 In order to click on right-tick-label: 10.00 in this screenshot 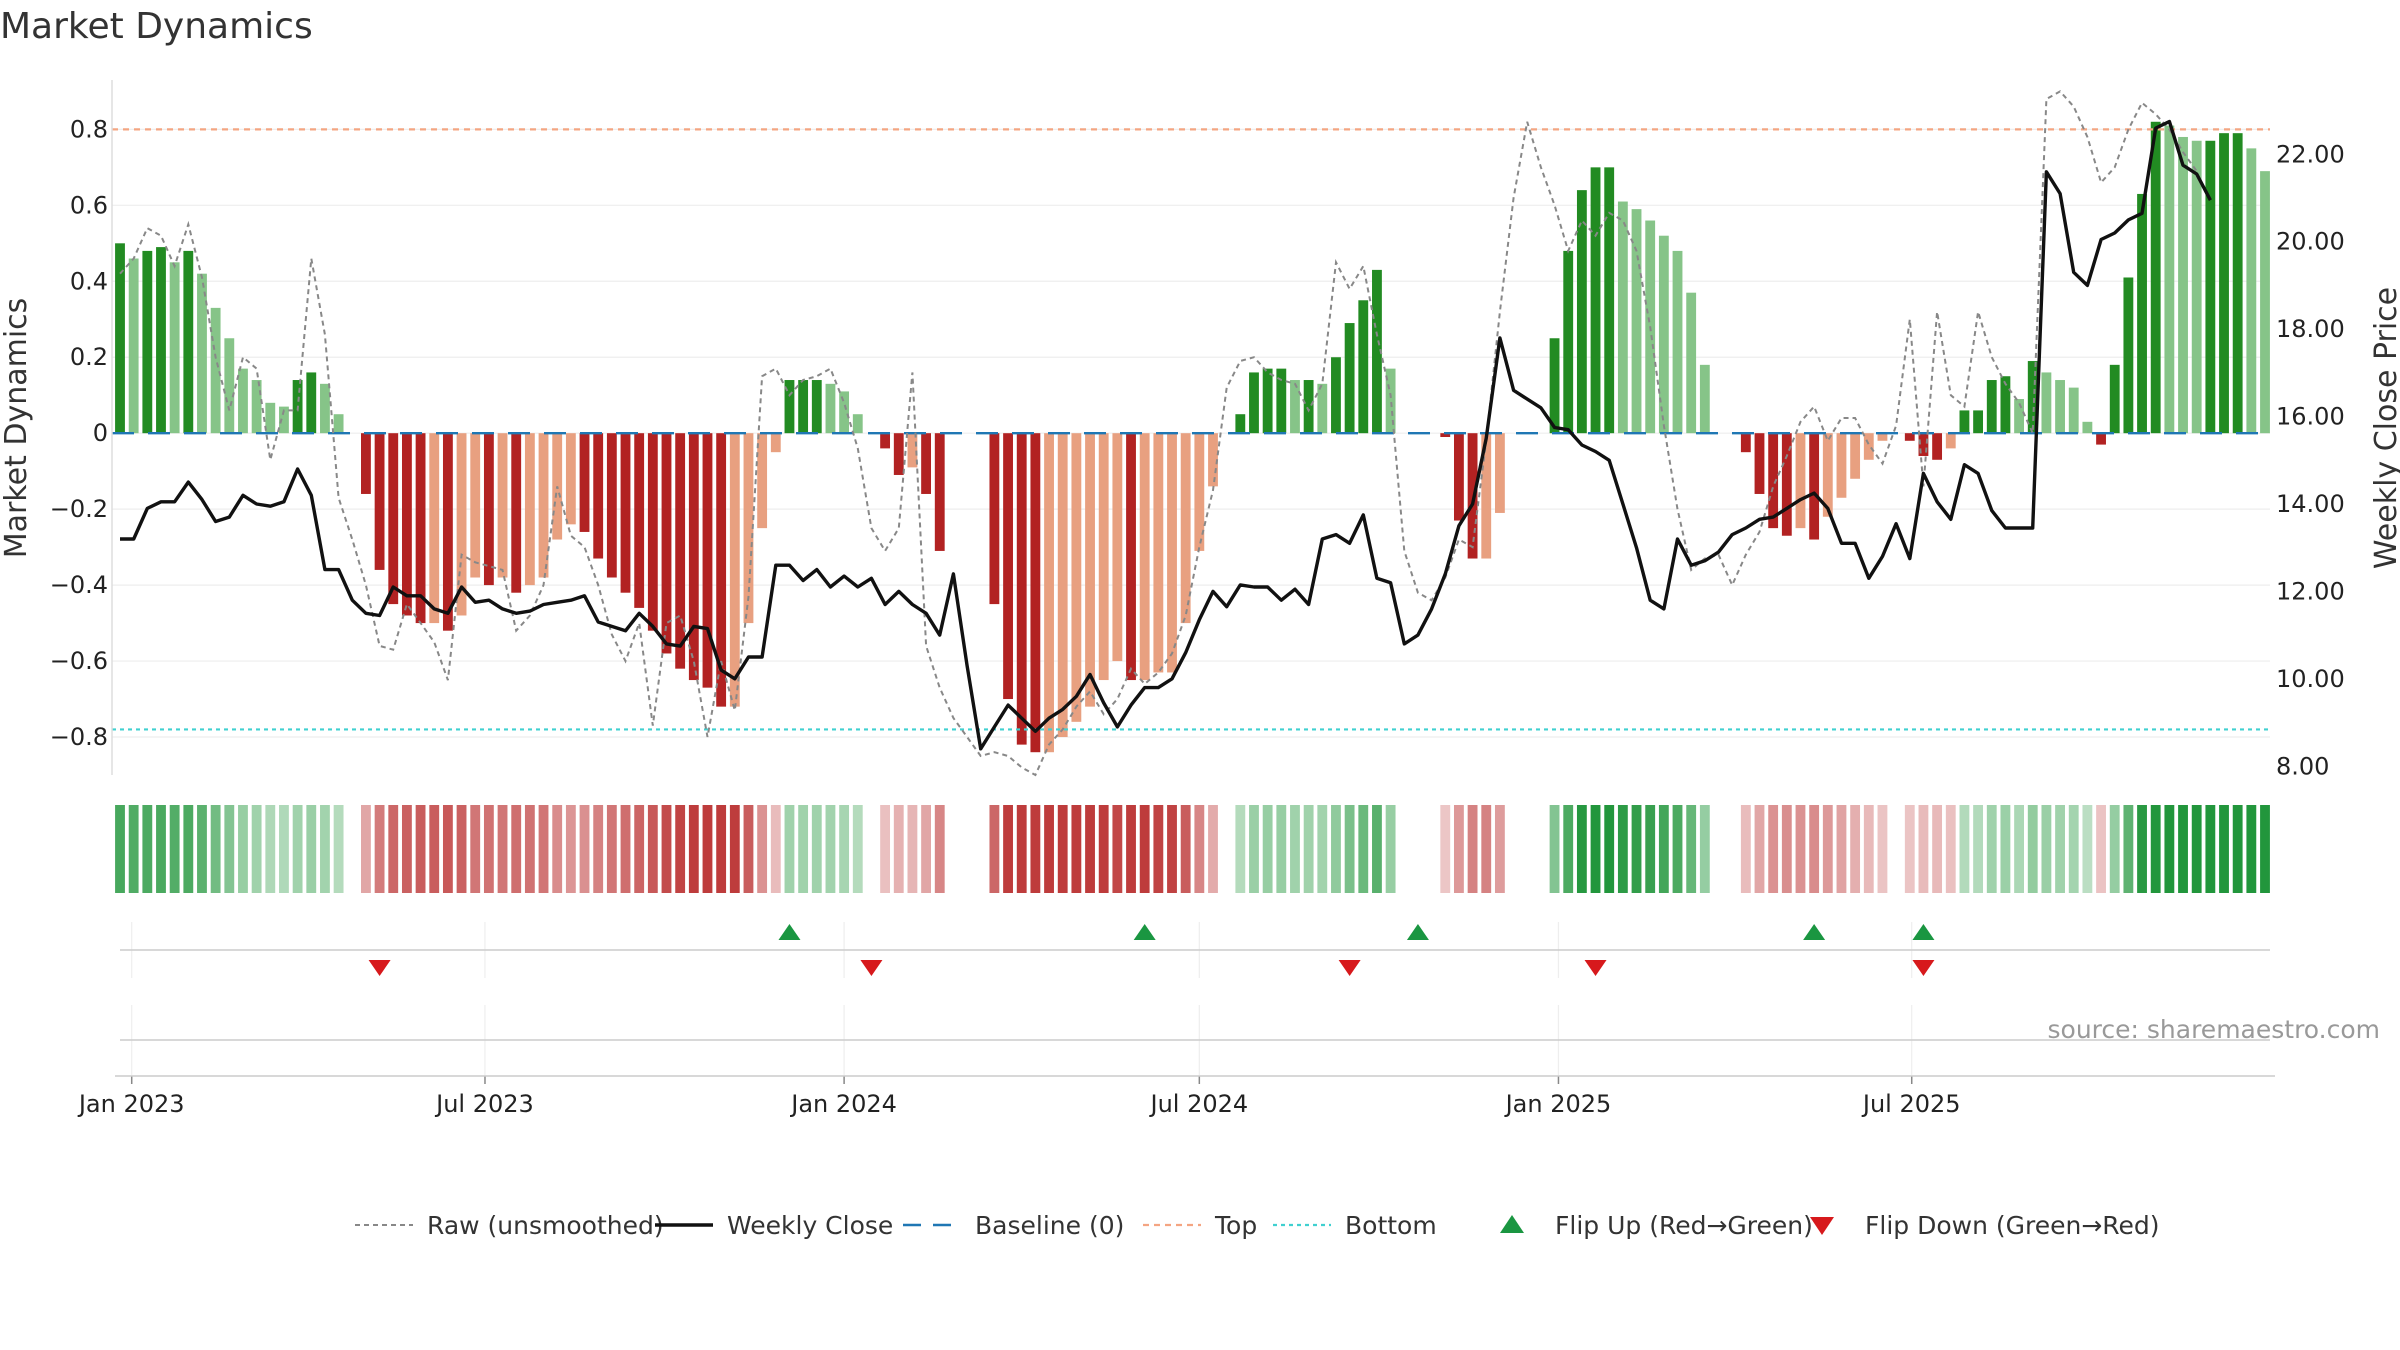, I will do `click(2310, 679)`.